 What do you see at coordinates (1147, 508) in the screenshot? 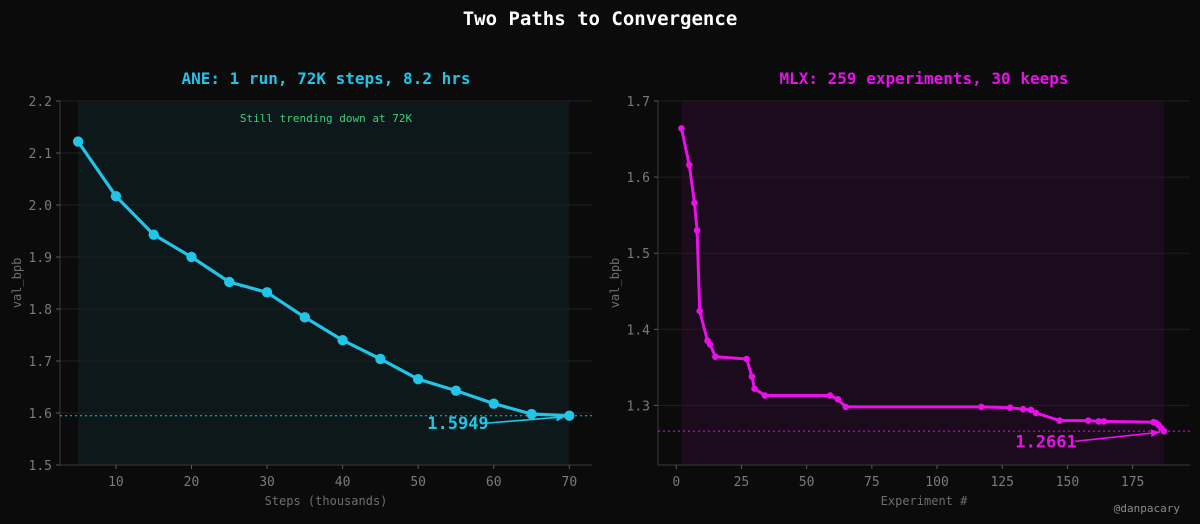
I see `credit-text: @danpacary` at bounding box center [1147, 508].